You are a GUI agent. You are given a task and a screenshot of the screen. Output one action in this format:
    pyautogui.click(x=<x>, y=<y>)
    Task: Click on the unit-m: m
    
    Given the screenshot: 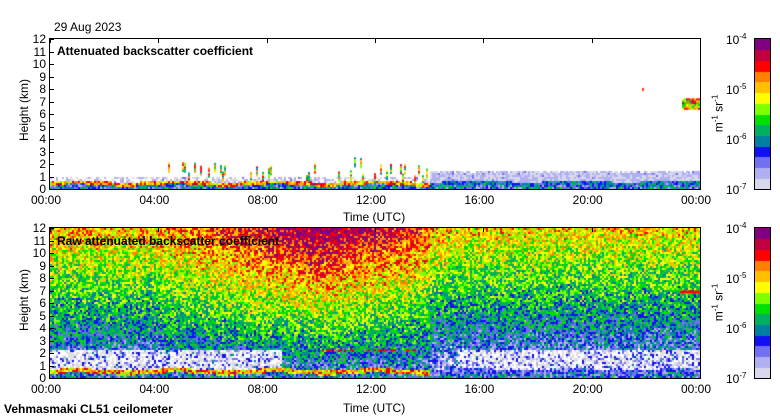 What is the action you would take?
    pyautogui.click(x=718, y=127)
    